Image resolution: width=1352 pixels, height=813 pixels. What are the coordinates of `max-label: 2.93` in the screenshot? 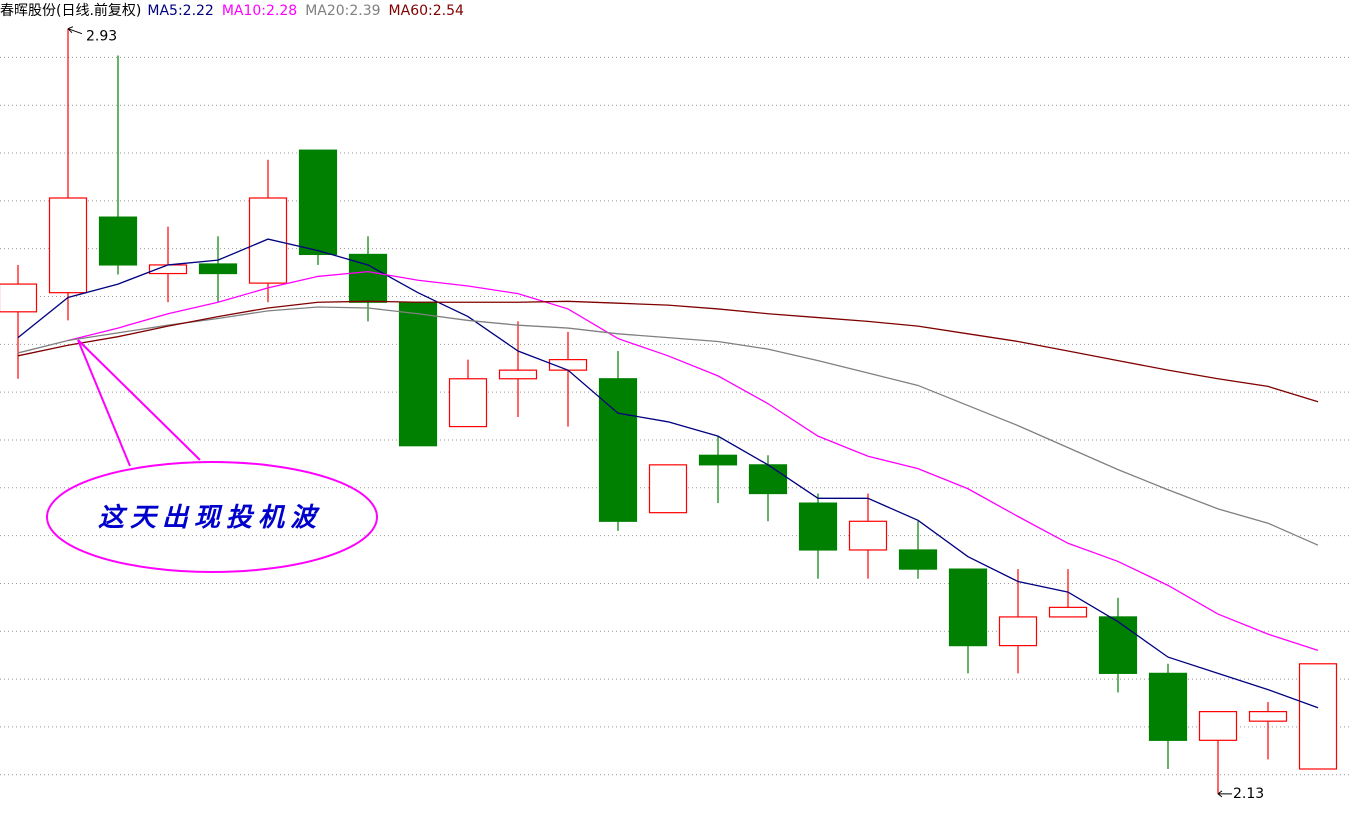 It's located at (101, 37).